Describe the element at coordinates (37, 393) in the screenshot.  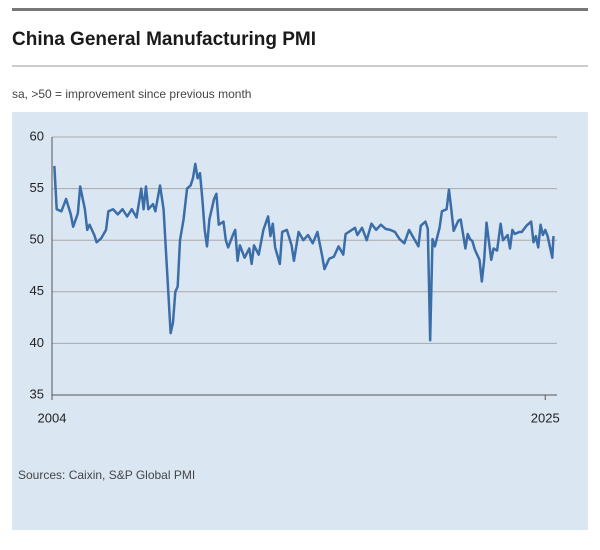
I see `y-tick-label: 35` at that location.